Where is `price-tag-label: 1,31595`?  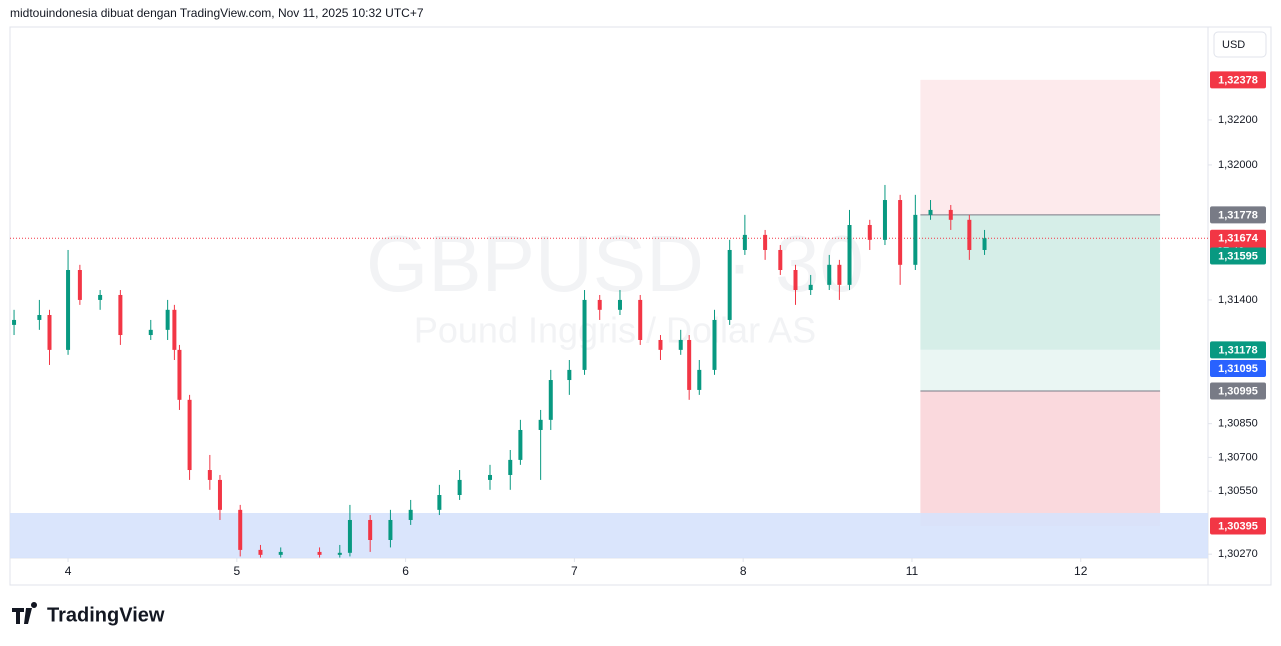 price-tag-label: 1,31595 is located at coordinates (1238, 256).